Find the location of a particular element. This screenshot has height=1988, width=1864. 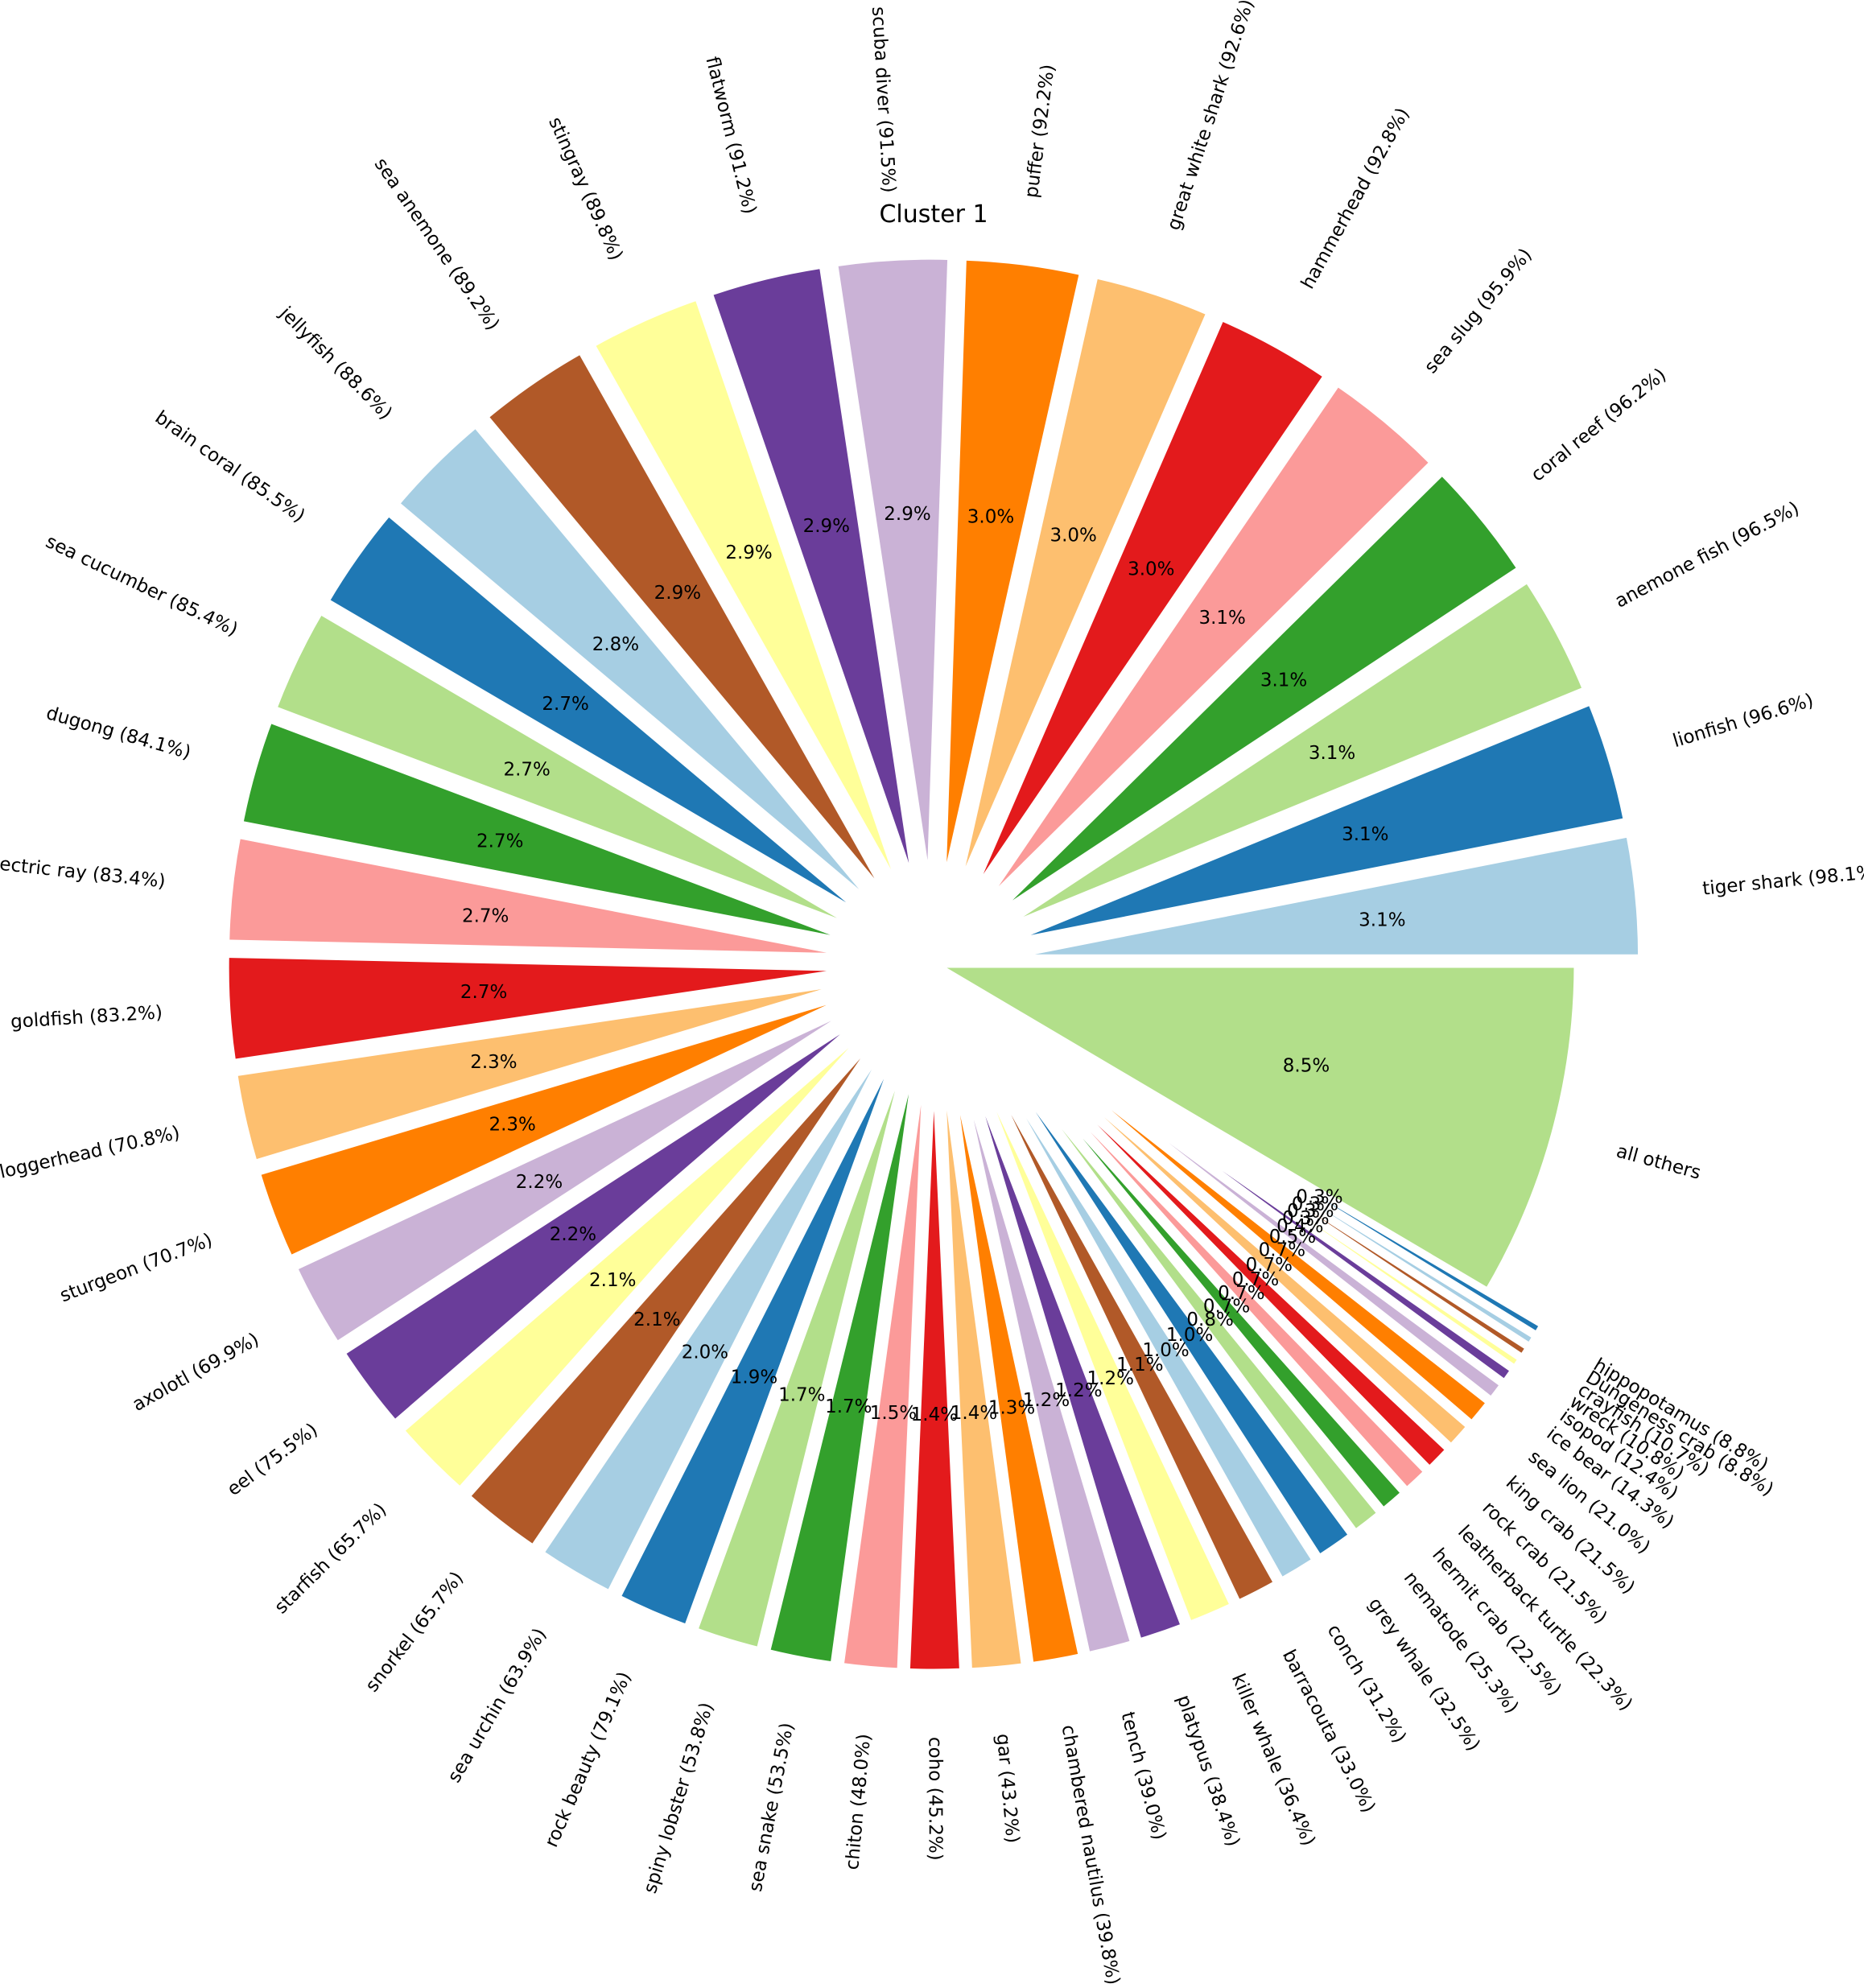

slice-category-label: sea anemone (89.2%) is located at coordinates (437, 245).